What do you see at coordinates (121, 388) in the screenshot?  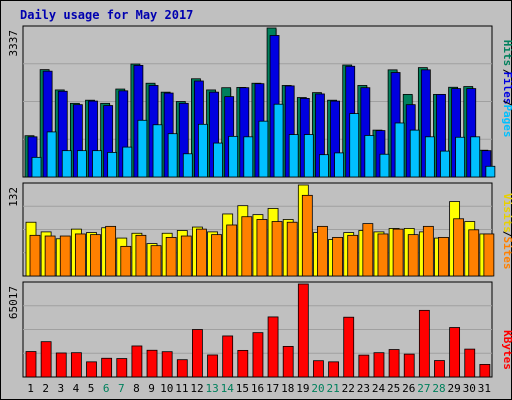 I see `day-label-7: 7` at bounding box center [121, 388].